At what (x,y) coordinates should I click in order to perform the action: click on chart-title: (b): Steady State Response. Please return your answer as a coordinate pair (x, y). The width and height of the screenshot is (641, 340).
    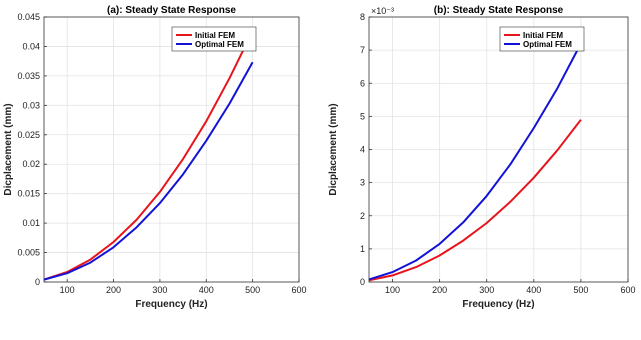
    Looking at the image, I should click on (499, 10).